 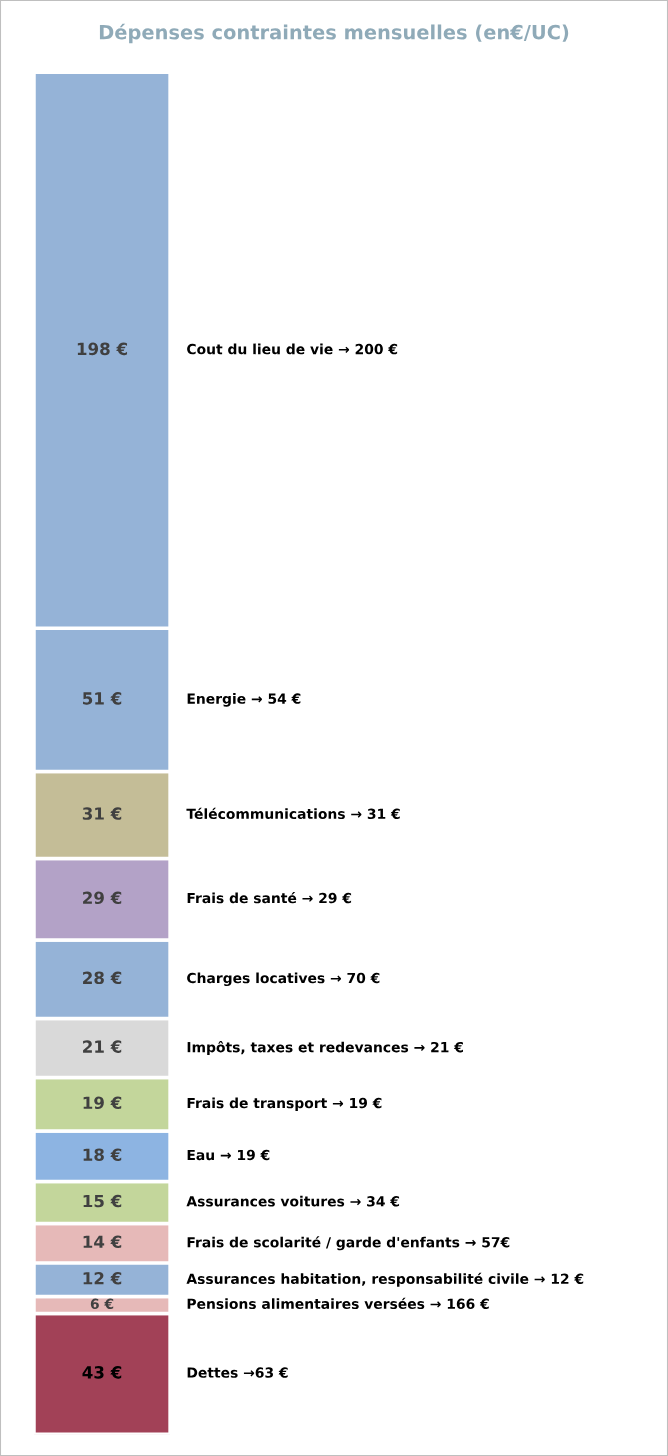 I want to click on series-label: Eau → 19 €, so click(x=228, y=1155).